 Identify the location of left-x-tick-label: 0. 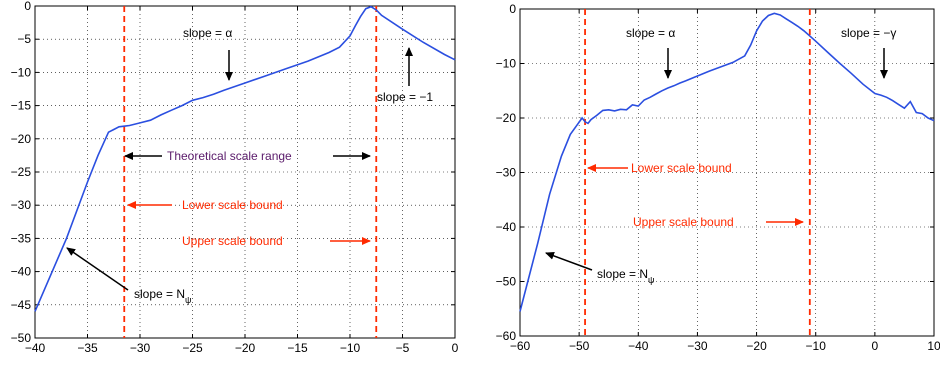
(455, 348).